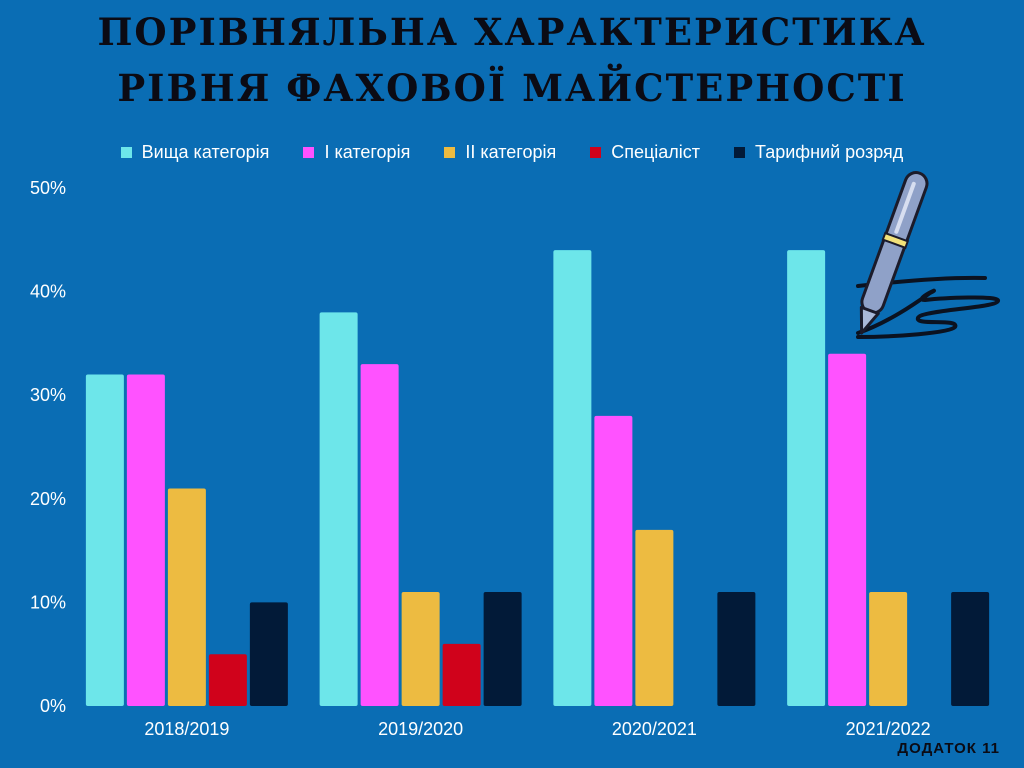  I want to click on legend-label: І категорія, so click(367, 152).